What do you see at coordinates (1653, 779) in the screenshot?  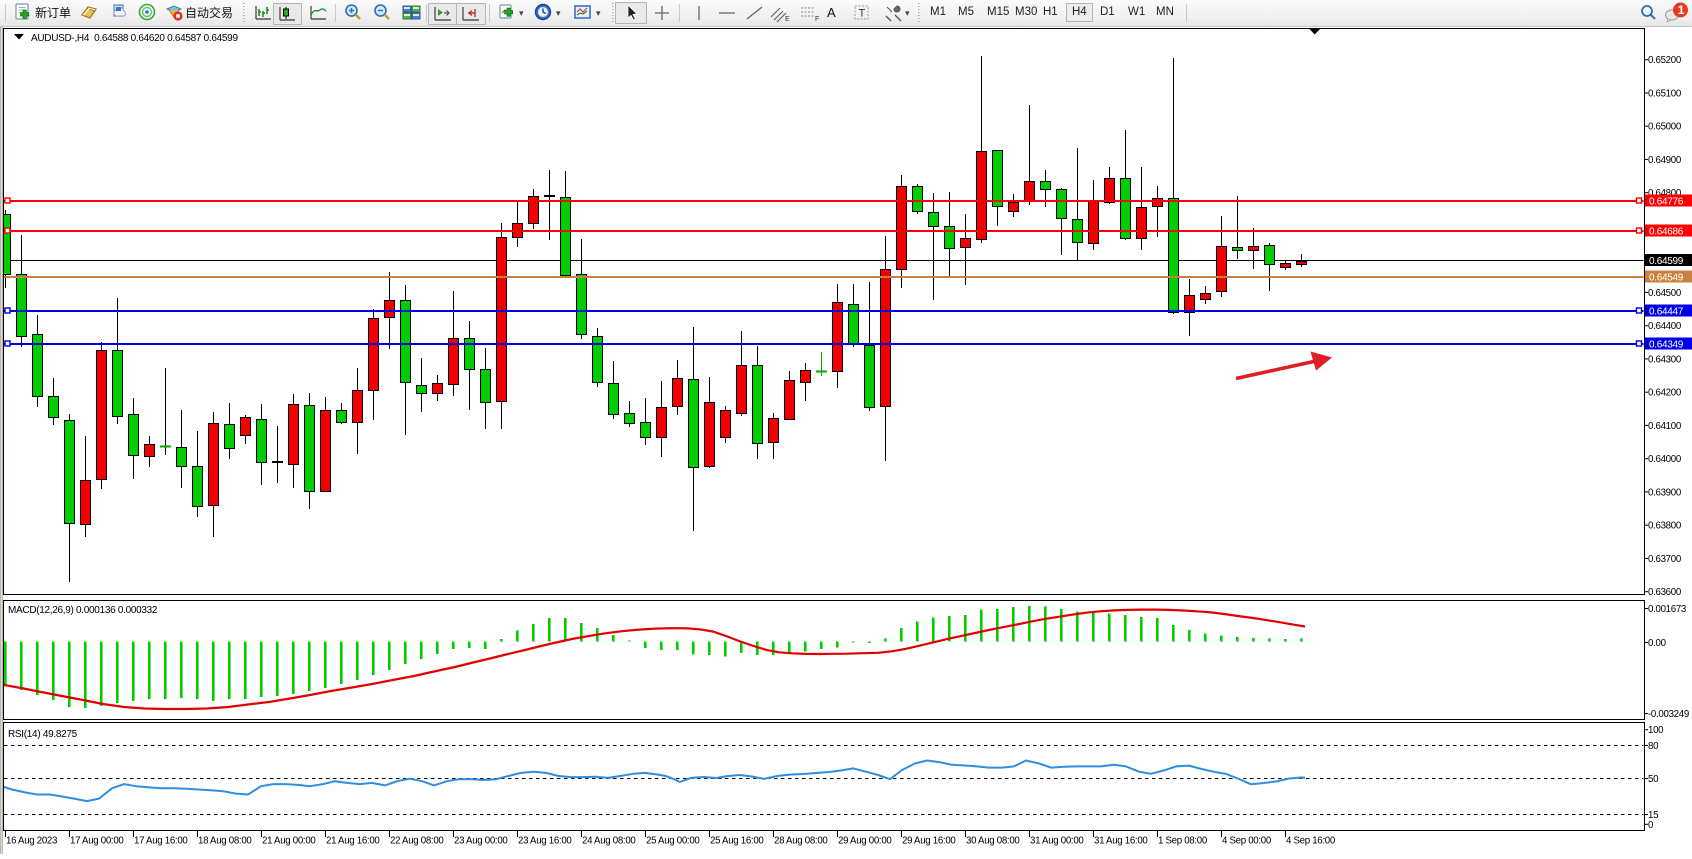 I see `svg-text: 50` at bounding box center [1653, 779].